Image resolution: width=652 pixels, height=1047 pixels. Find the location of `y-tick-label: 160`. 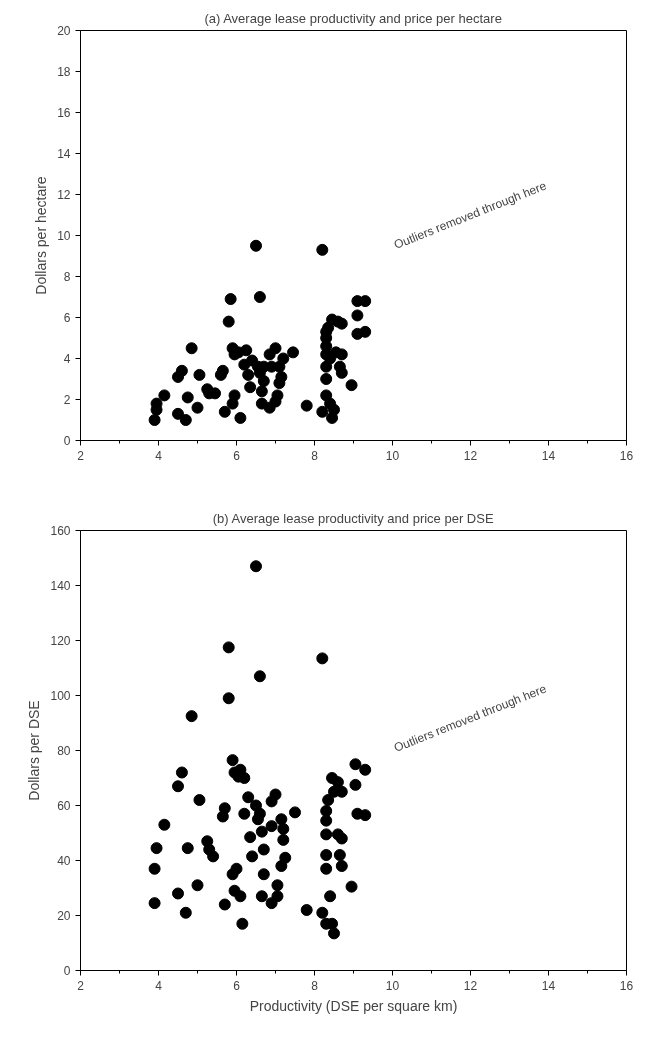

y-tick-label: 160 is located at coordinates (60, 531).